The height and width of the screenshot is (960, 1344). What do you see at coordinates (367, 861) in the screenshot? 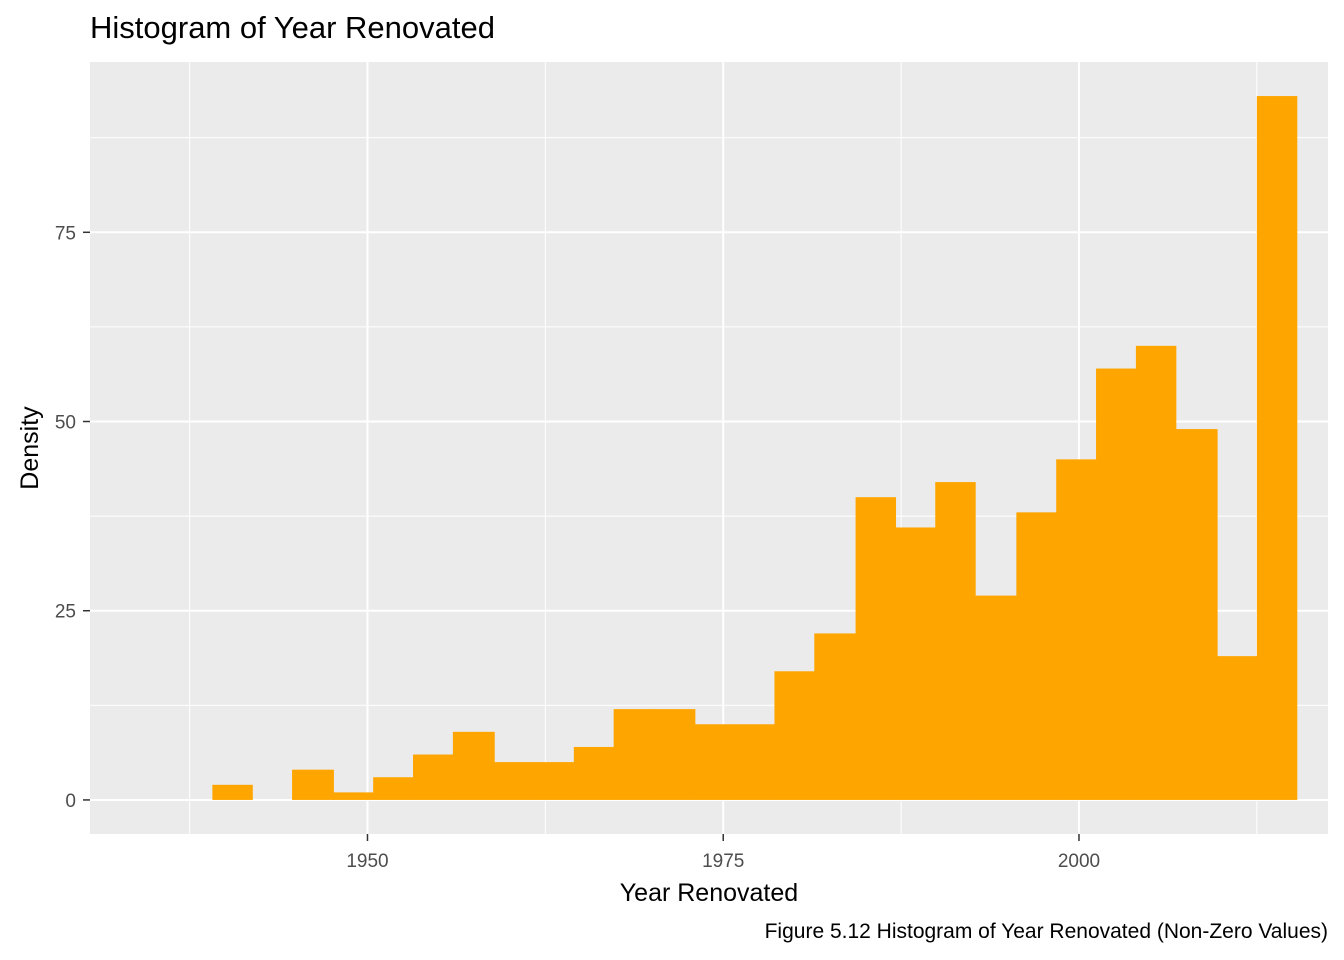
I see `x-tick-label: 1950` at bounding box center [367, 861].